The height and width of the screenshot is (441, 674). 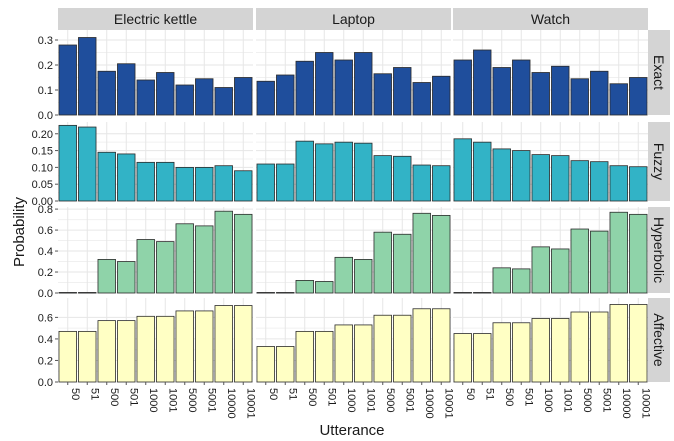 What do you see at coordinates (42, 135) in the screenshot?
I see `y-tick-label: 0.20` at bounding box center [42, 135].